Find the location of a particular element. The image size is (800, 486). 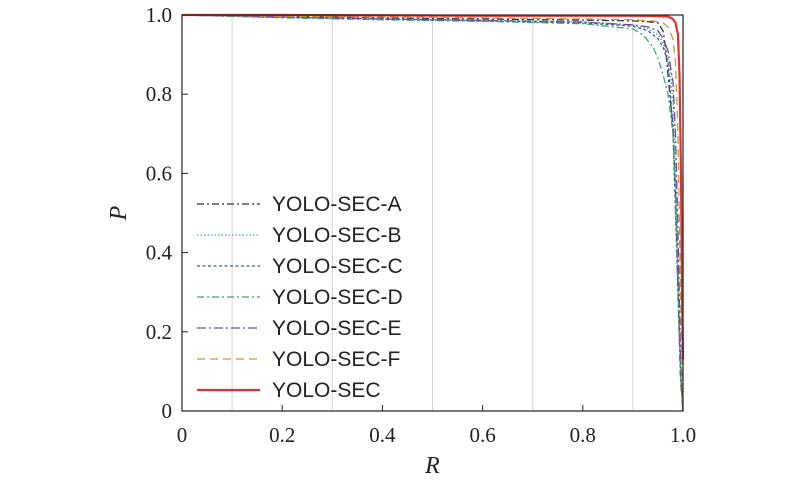

x-axis-ticks: 0 0.2 0.4 0.6 0.8 1.0 is located at coordinates (436, 426).